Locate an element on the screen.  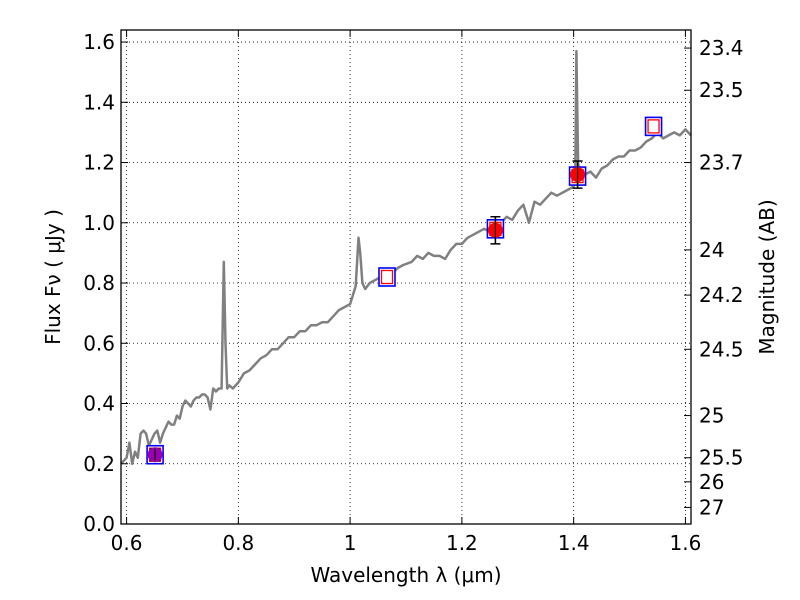
y-tick-label: 0.8 is located at coordinates (99, 283).